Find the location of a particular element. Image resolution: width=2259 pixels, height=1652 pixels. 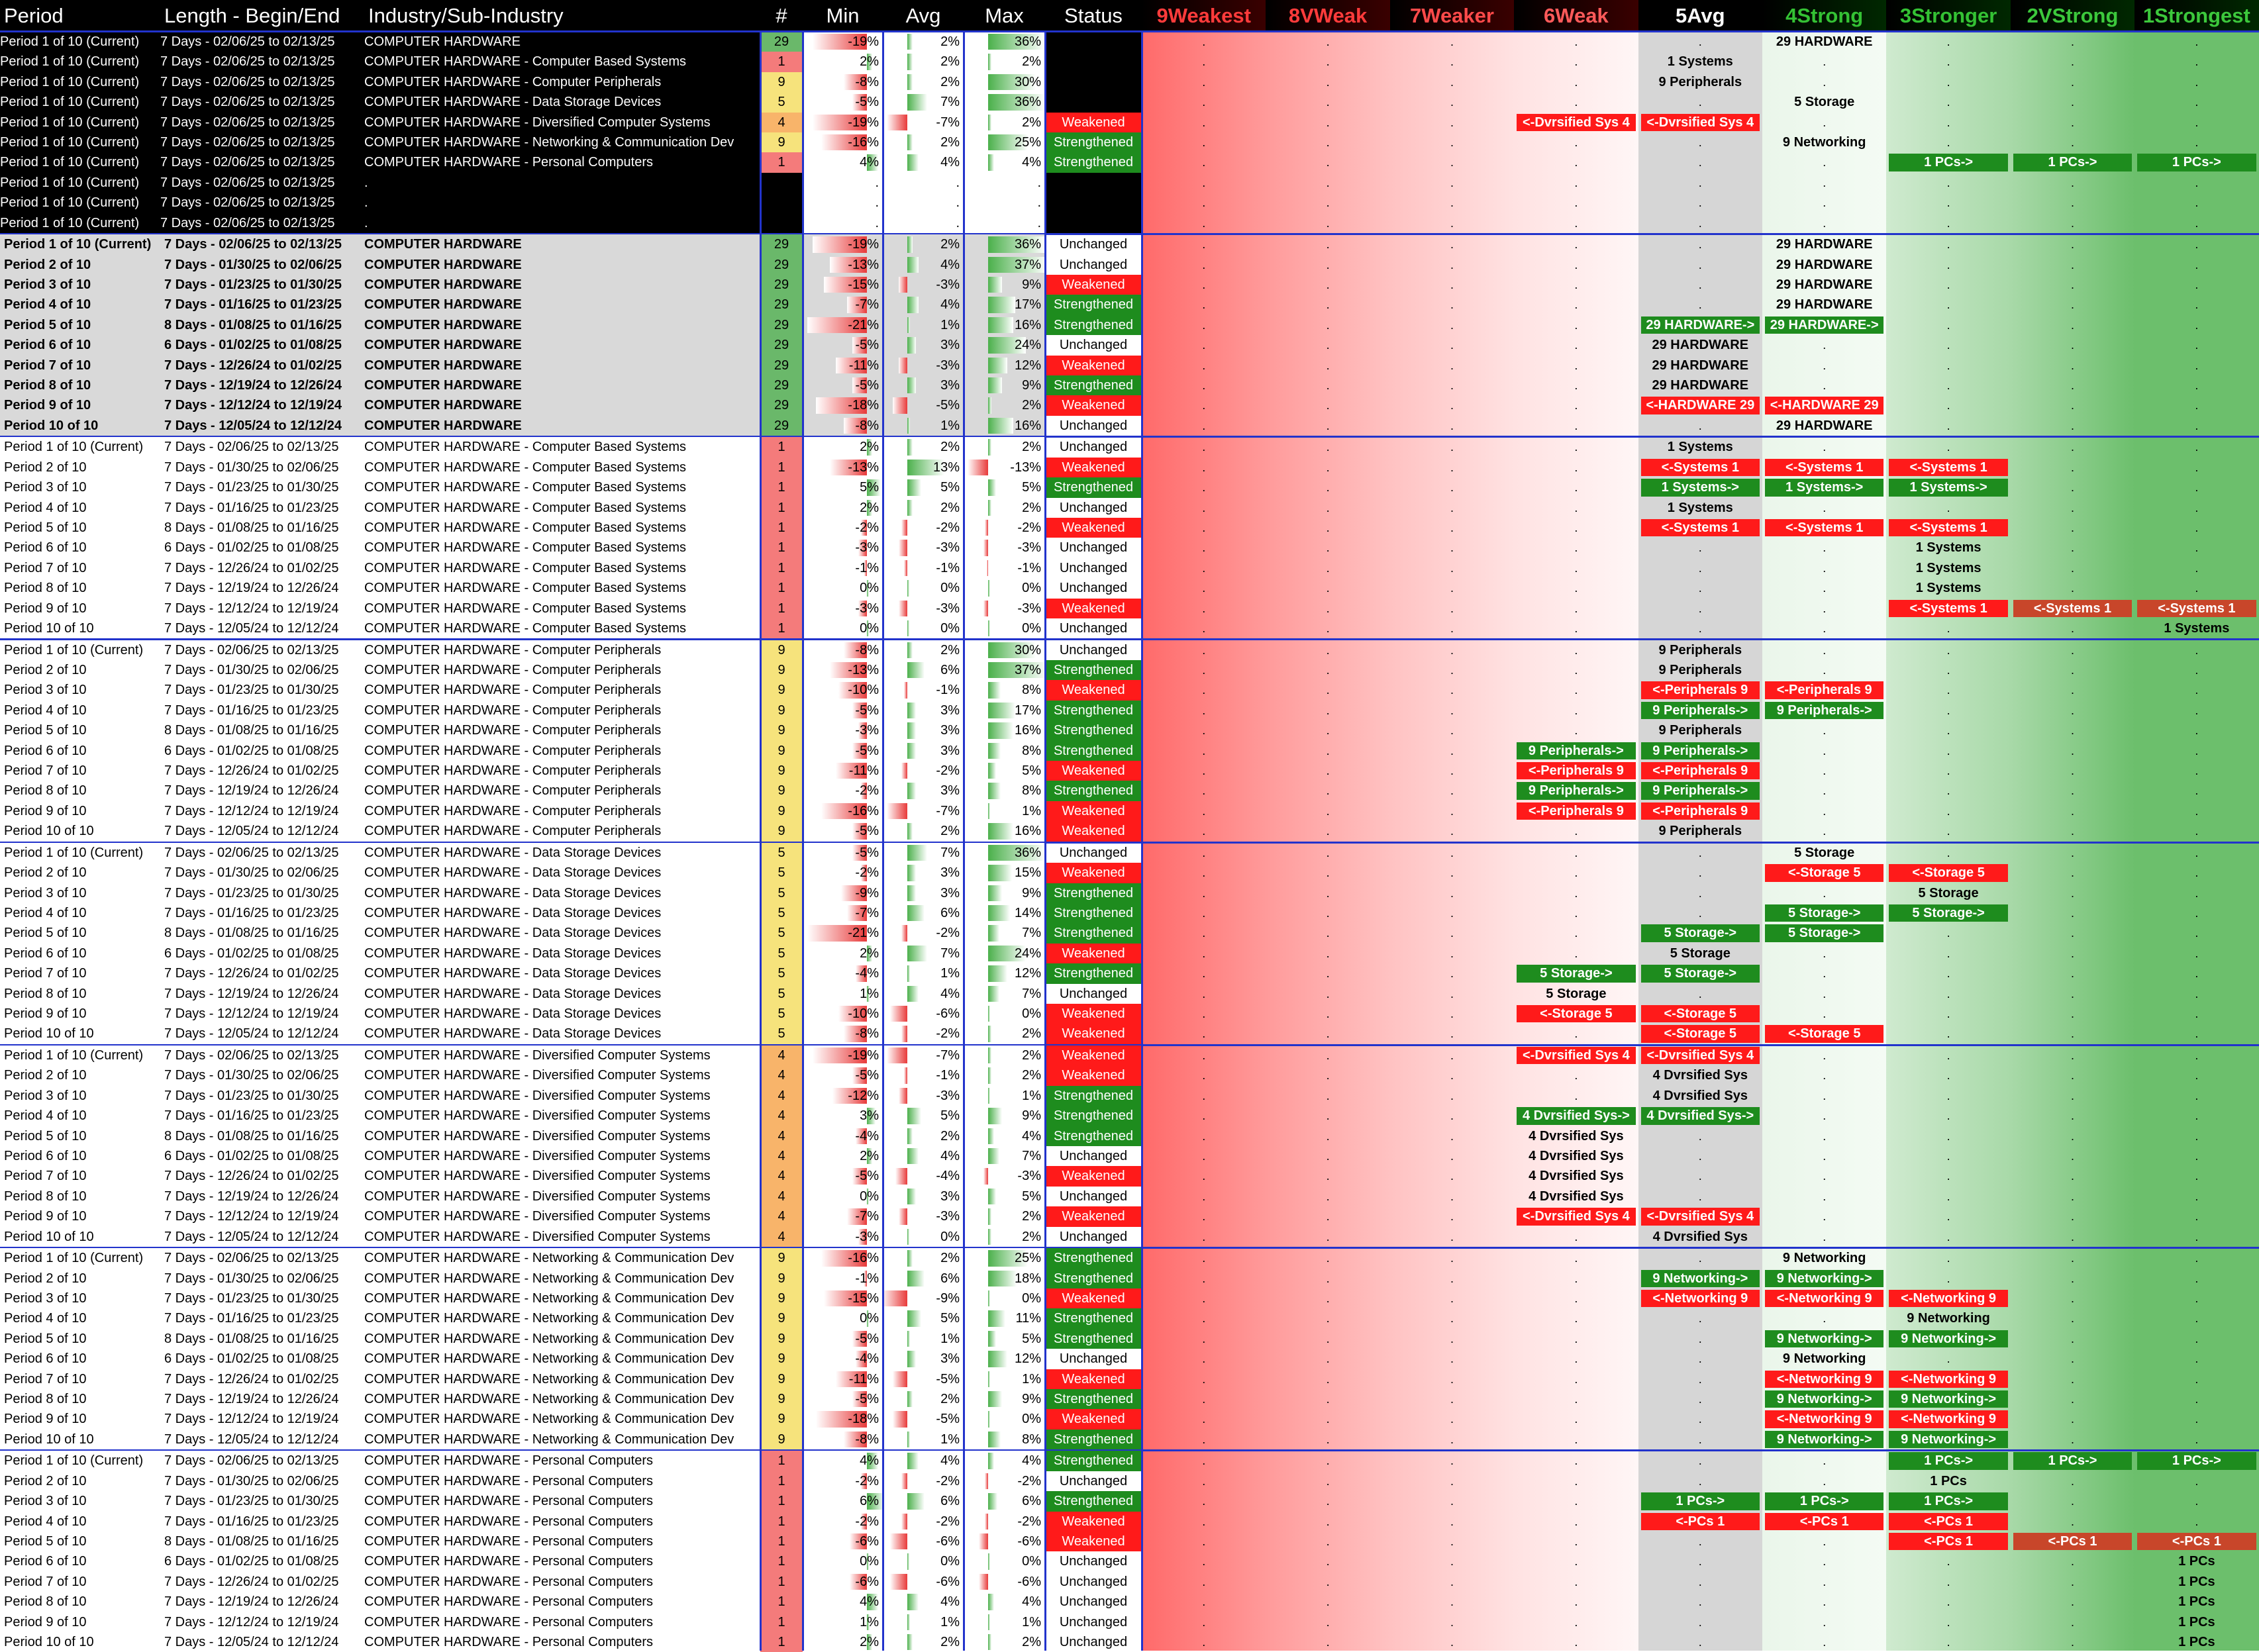

rank-cell-2: <-PCs 1 is located at coordinates (2072, 1541).